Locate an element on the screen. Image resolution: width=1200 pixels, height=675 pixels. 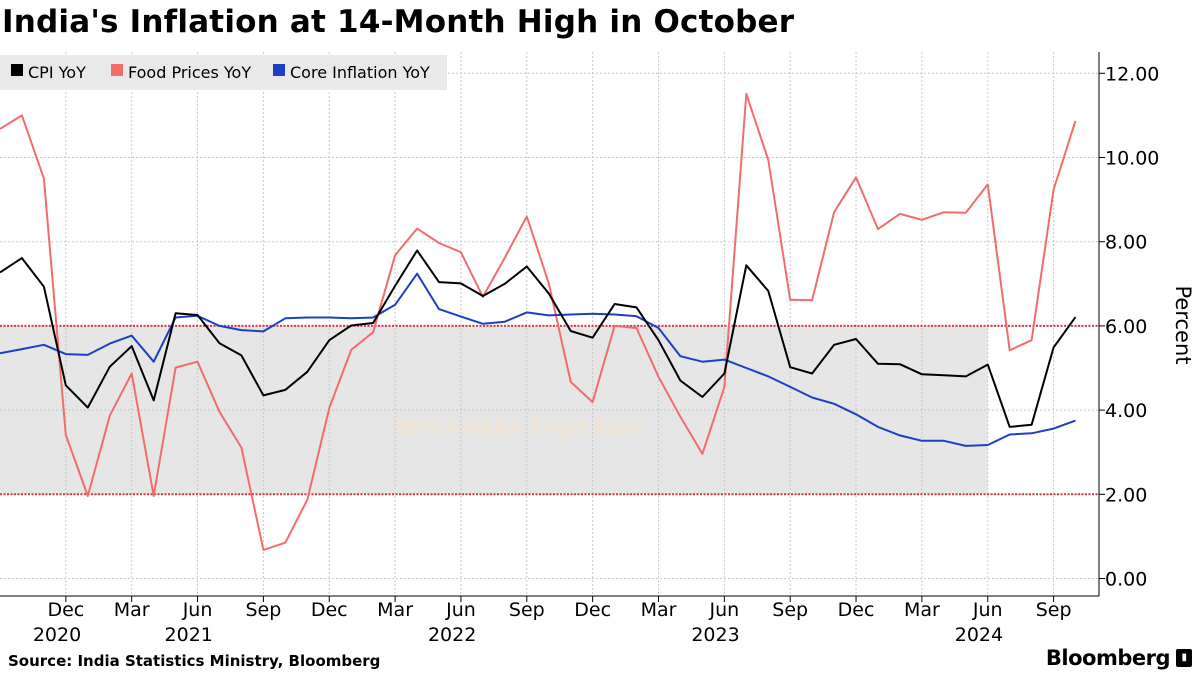
legend-item-food: Food Prices YoY is located at coordinates (181, 72).